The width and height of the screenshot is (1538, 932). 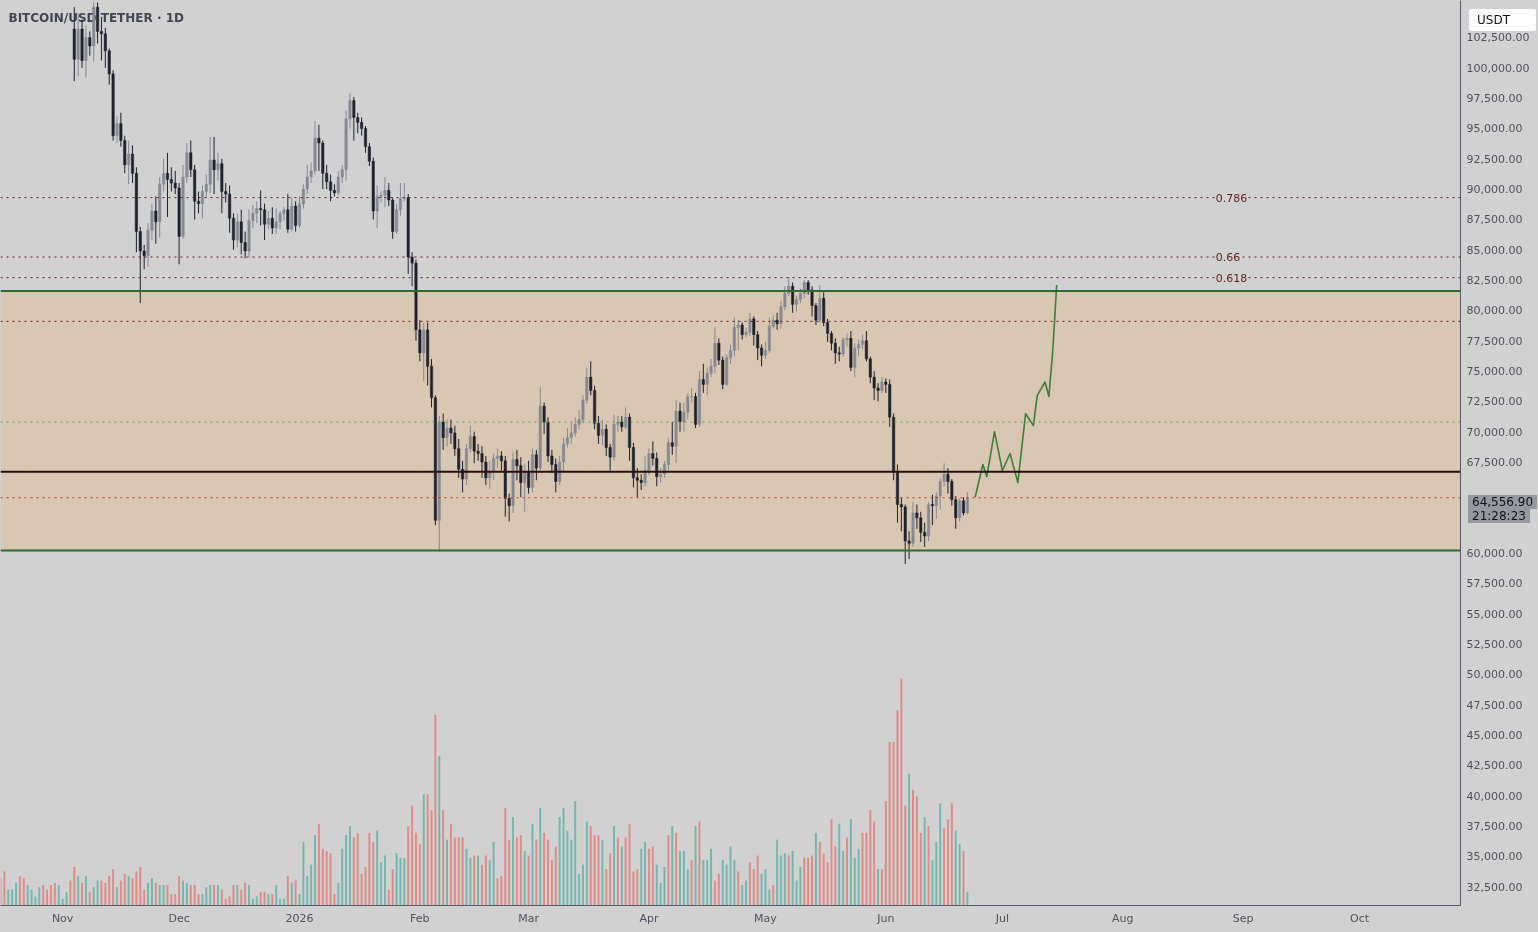 What do you see at coordinates (1494, 159) in the screenshot?
I see `y-tick-label: 92,500.00` at bounding box center [1494, 159].